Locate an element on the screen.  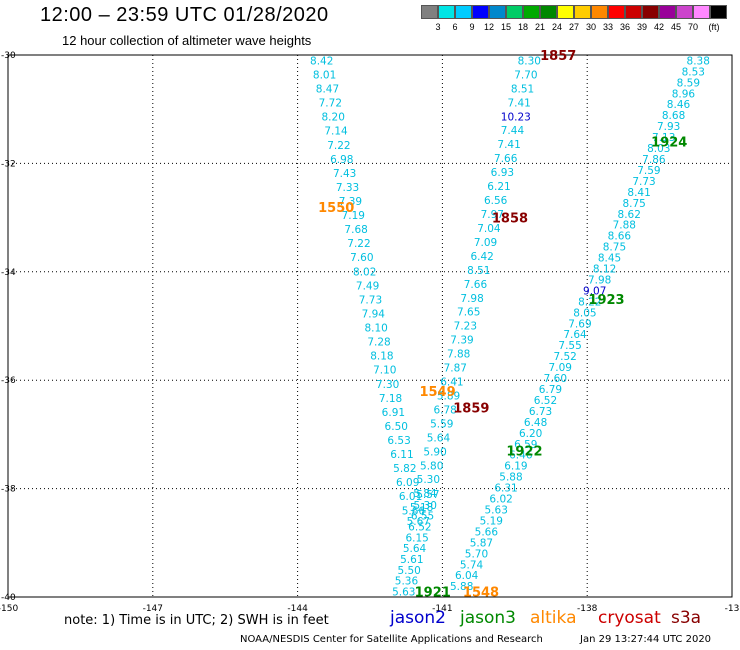
colorbar-labels: 3 6 9 12 15 18 21 24 27 30 33 36 39 42 45 70 (ft) is located at coordinates (580, 28).